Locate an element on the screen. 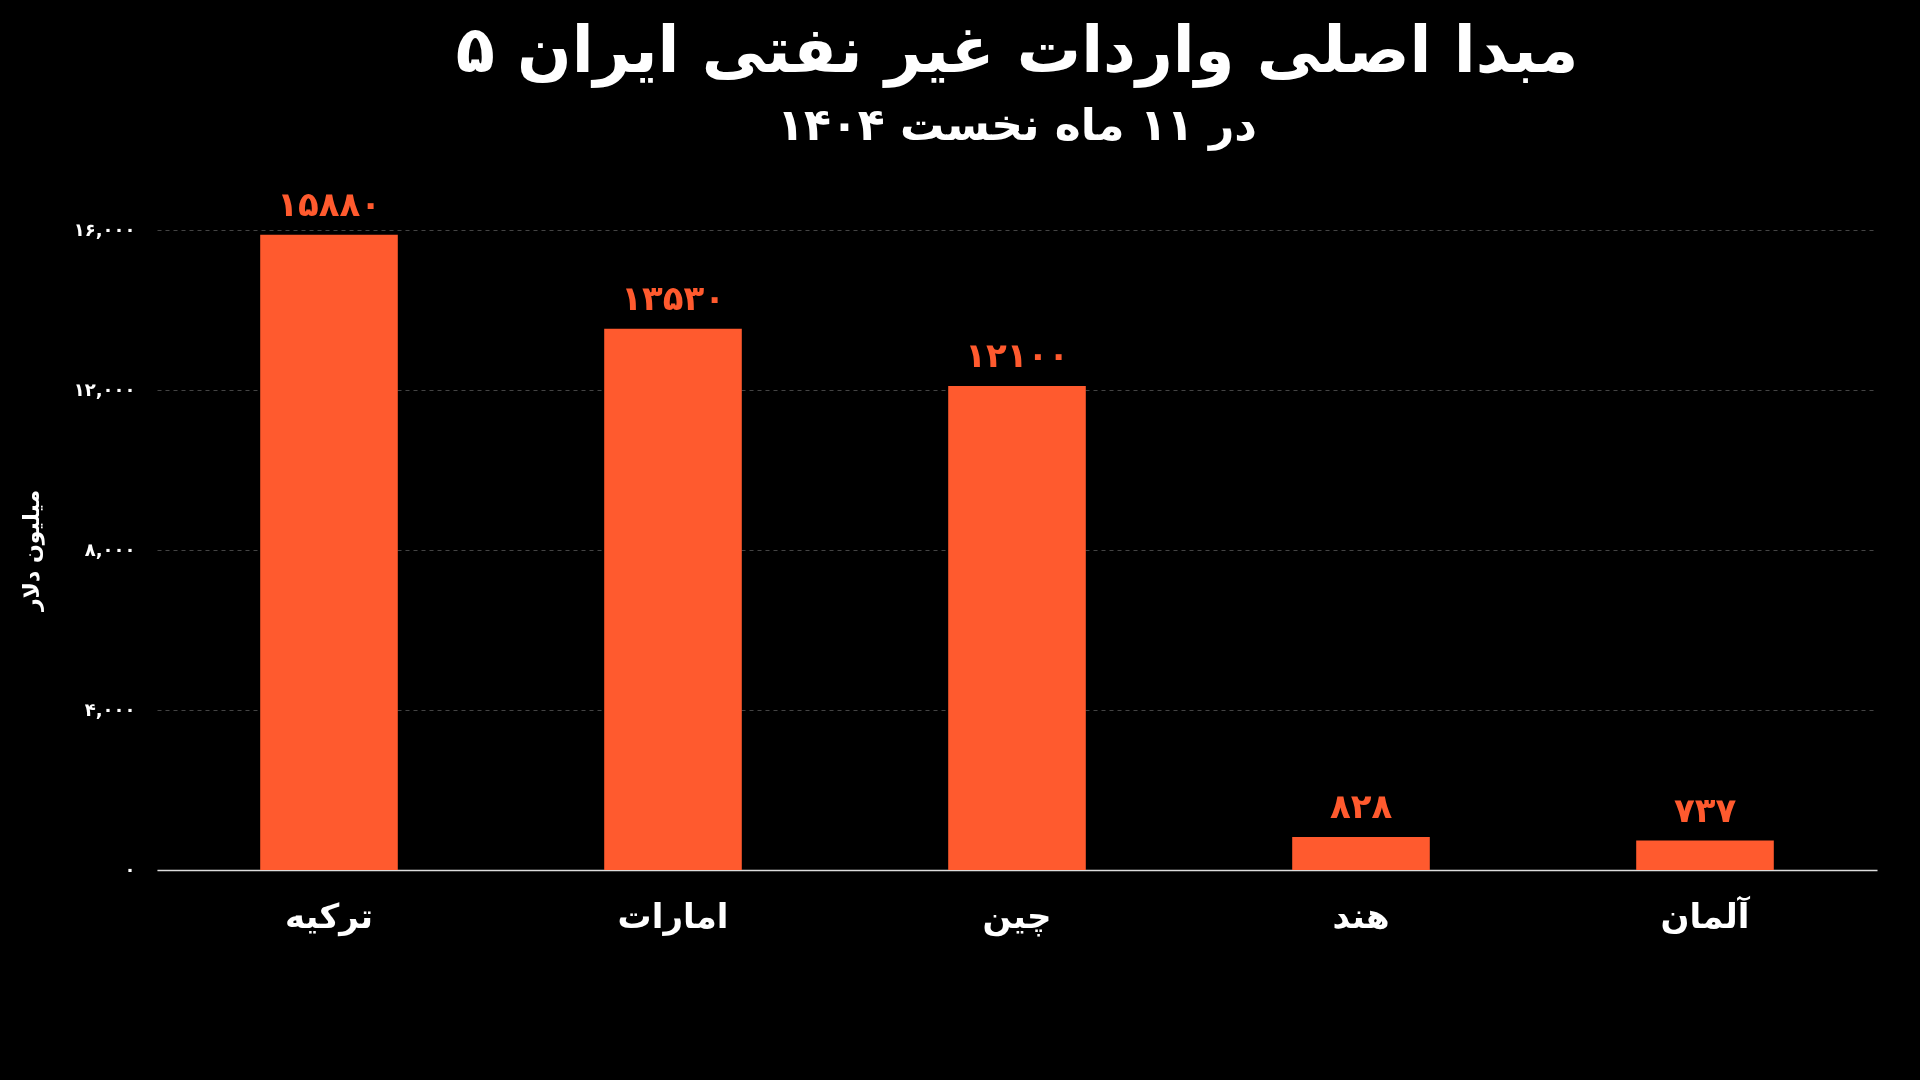  y-axis-title: میلیون دلار is located at coordinates (31, 551).